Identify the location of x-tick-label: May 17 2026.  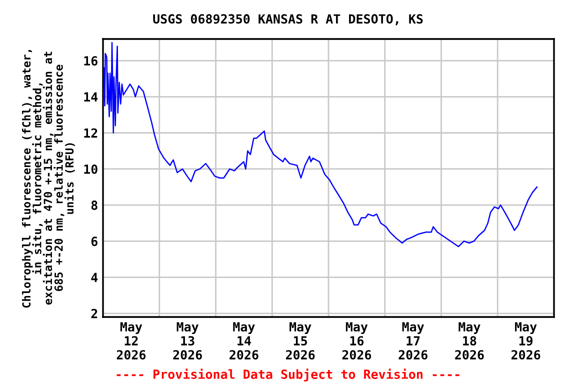
(413, 341).